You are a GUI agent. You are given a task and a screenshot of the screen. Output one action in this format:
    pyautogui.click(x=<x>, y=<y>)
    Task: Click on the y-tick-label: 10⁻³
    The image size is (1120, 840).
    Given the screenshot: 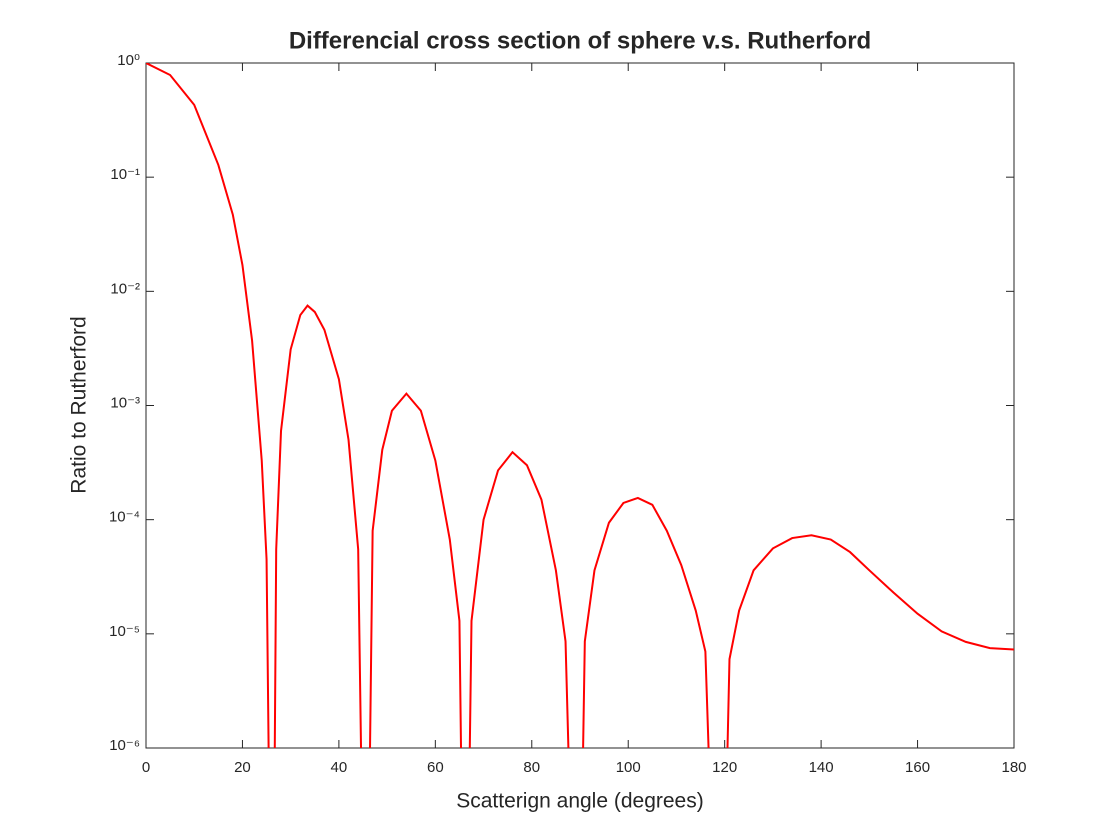 What is the action you would take?
    pyautogui.click(x=125, y=402)
    